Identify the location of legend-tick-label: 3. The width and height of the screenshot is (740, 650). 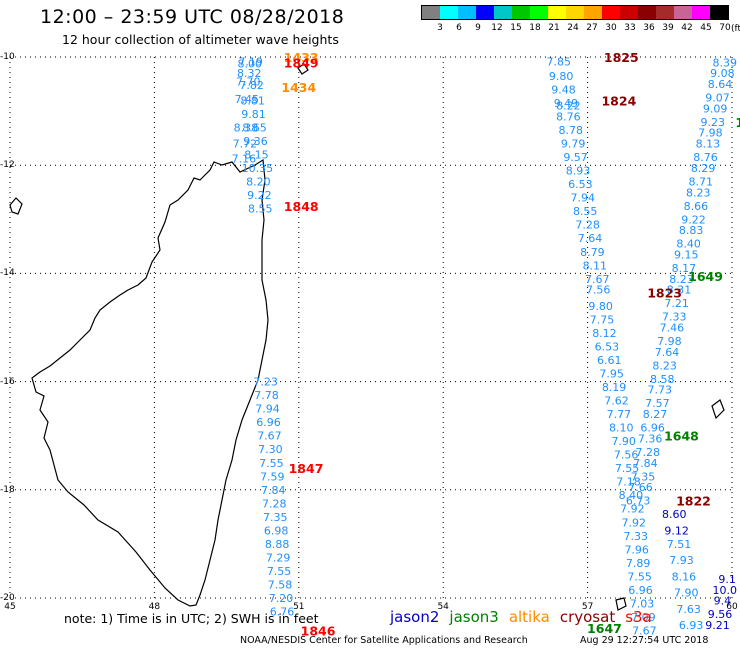
(440, 28).